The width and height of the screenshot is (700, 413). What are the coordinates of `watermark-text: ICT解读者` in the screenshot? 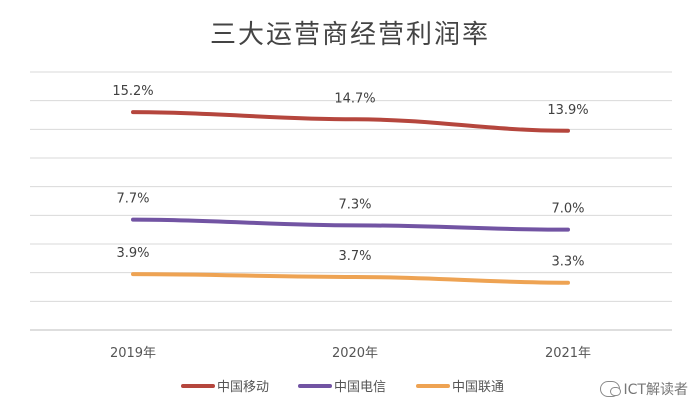 It's located at (655, 390).